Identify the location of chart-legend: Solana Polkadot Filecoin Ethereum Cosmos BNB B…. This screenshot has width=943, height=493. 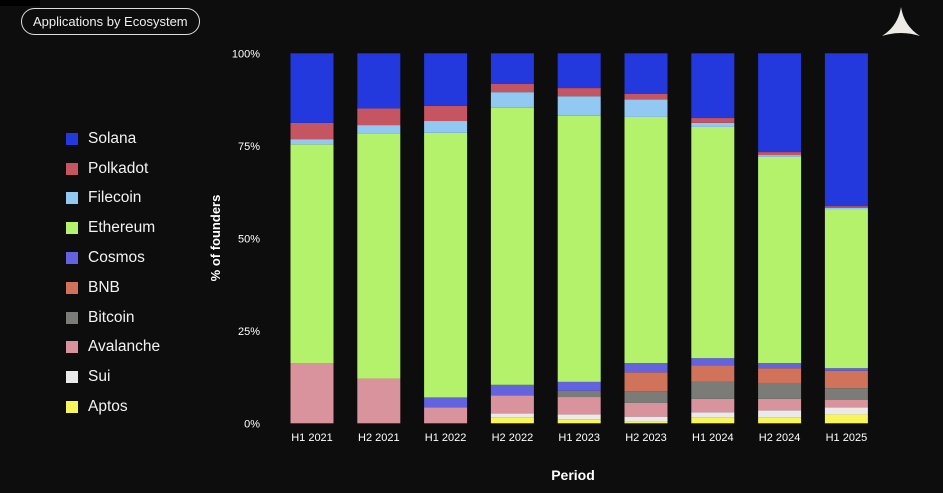
(113, 273).